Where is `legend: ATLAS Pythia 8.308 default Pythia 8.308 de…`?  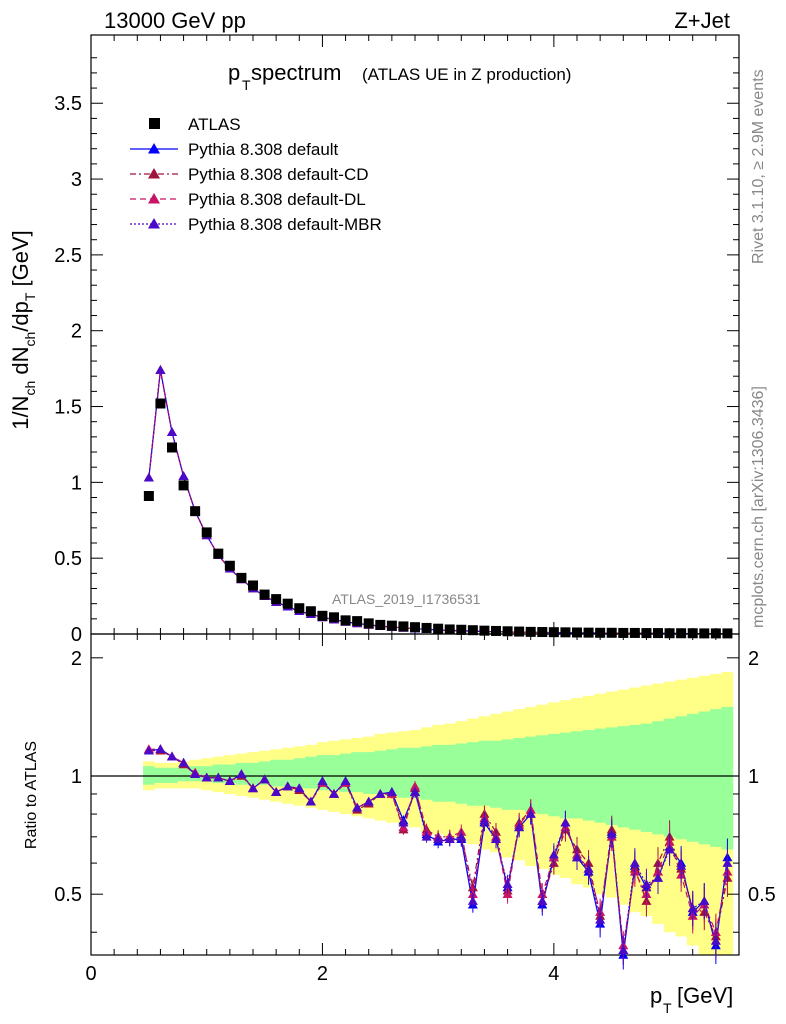 legend: ATLAS Pythia 8.308 default Pythia 8.308 de… is located at coordinates (256, 174).